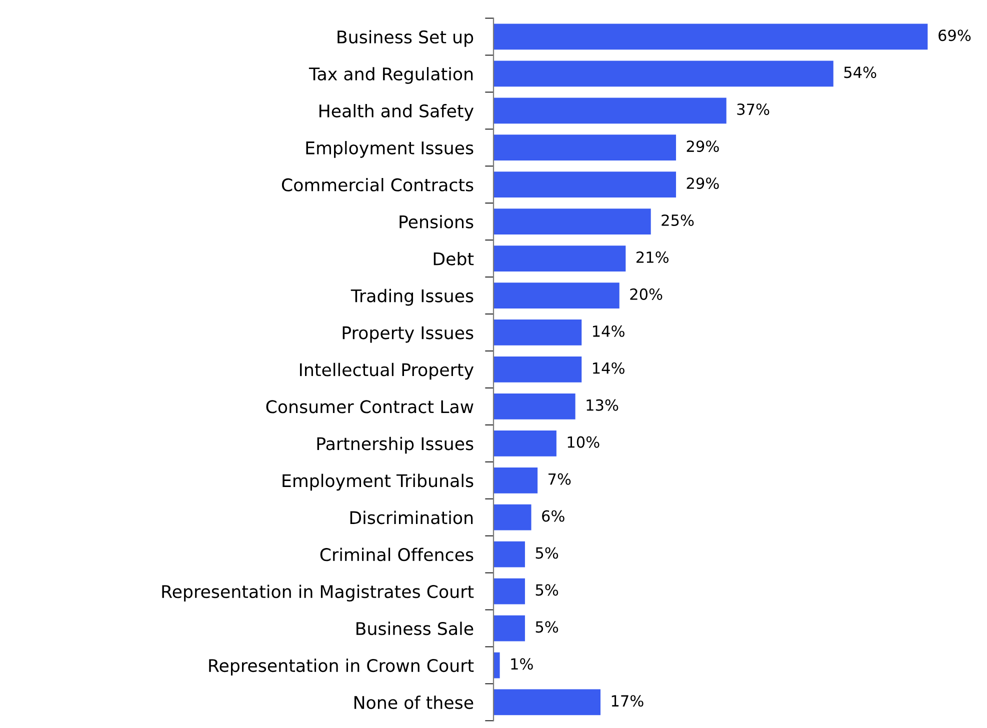  I want to click on data-label: 6%, so click(553, 516).